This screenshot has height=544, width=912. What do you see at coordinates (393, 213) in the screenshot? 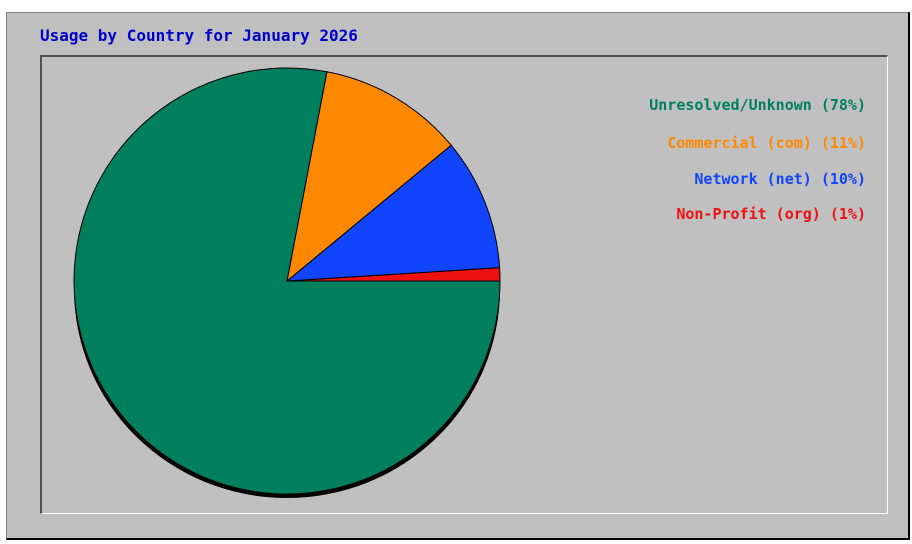
I see `pie-slice-network` at bounding box center [393, 213].